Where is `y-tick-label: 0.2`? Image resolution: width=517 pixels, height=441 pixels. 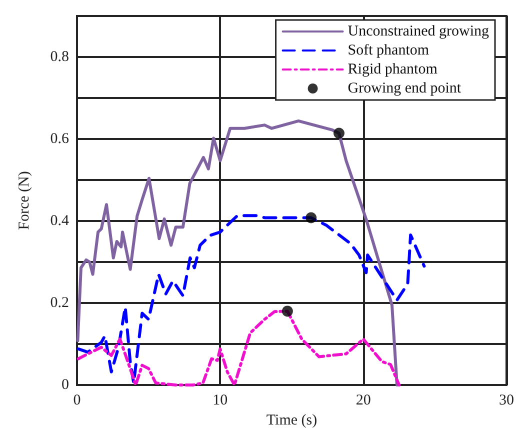
y-tick-label: 0.2 is located at coordinates (59, 303).